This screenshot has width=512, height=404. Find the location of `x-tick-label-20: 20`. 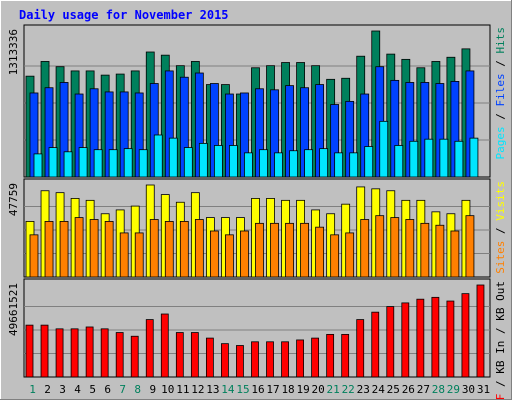

x-tick-label-20: 20 is located at coordinates (318, 389).